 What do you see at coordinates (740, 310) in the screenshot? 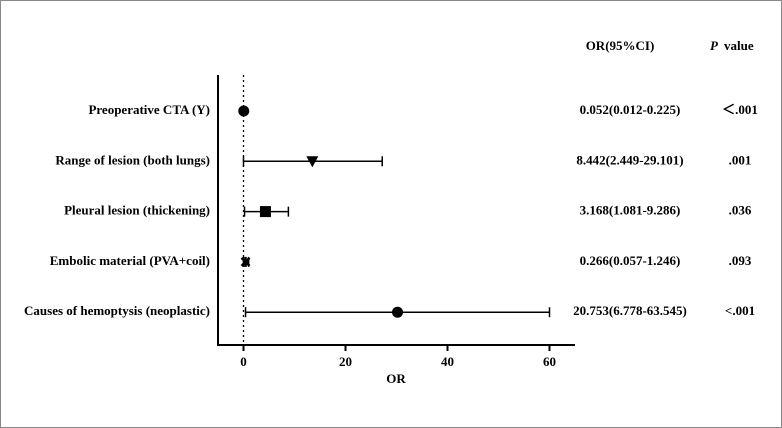
I see `p-value-text: <.001` at bounding box center [740, 310].